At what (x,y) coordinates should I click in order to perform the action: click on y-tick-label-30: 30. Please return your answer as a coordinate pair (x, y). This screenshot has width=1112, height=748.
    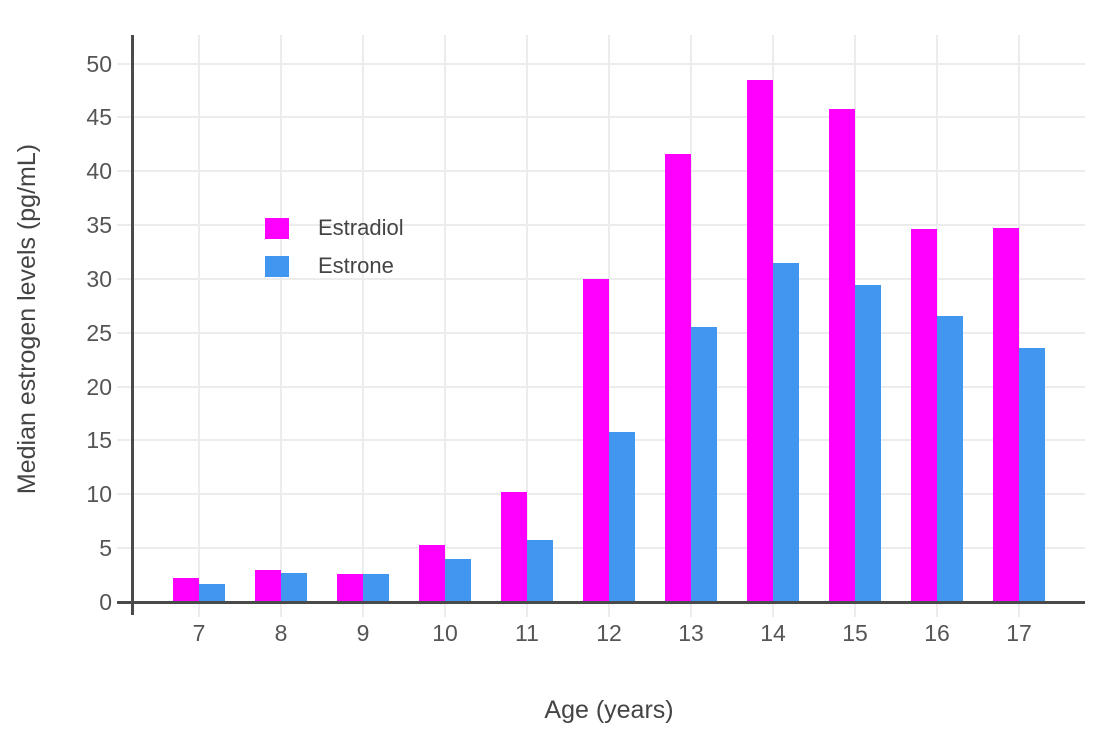
    Looking at the image, I should click on (99, 278).